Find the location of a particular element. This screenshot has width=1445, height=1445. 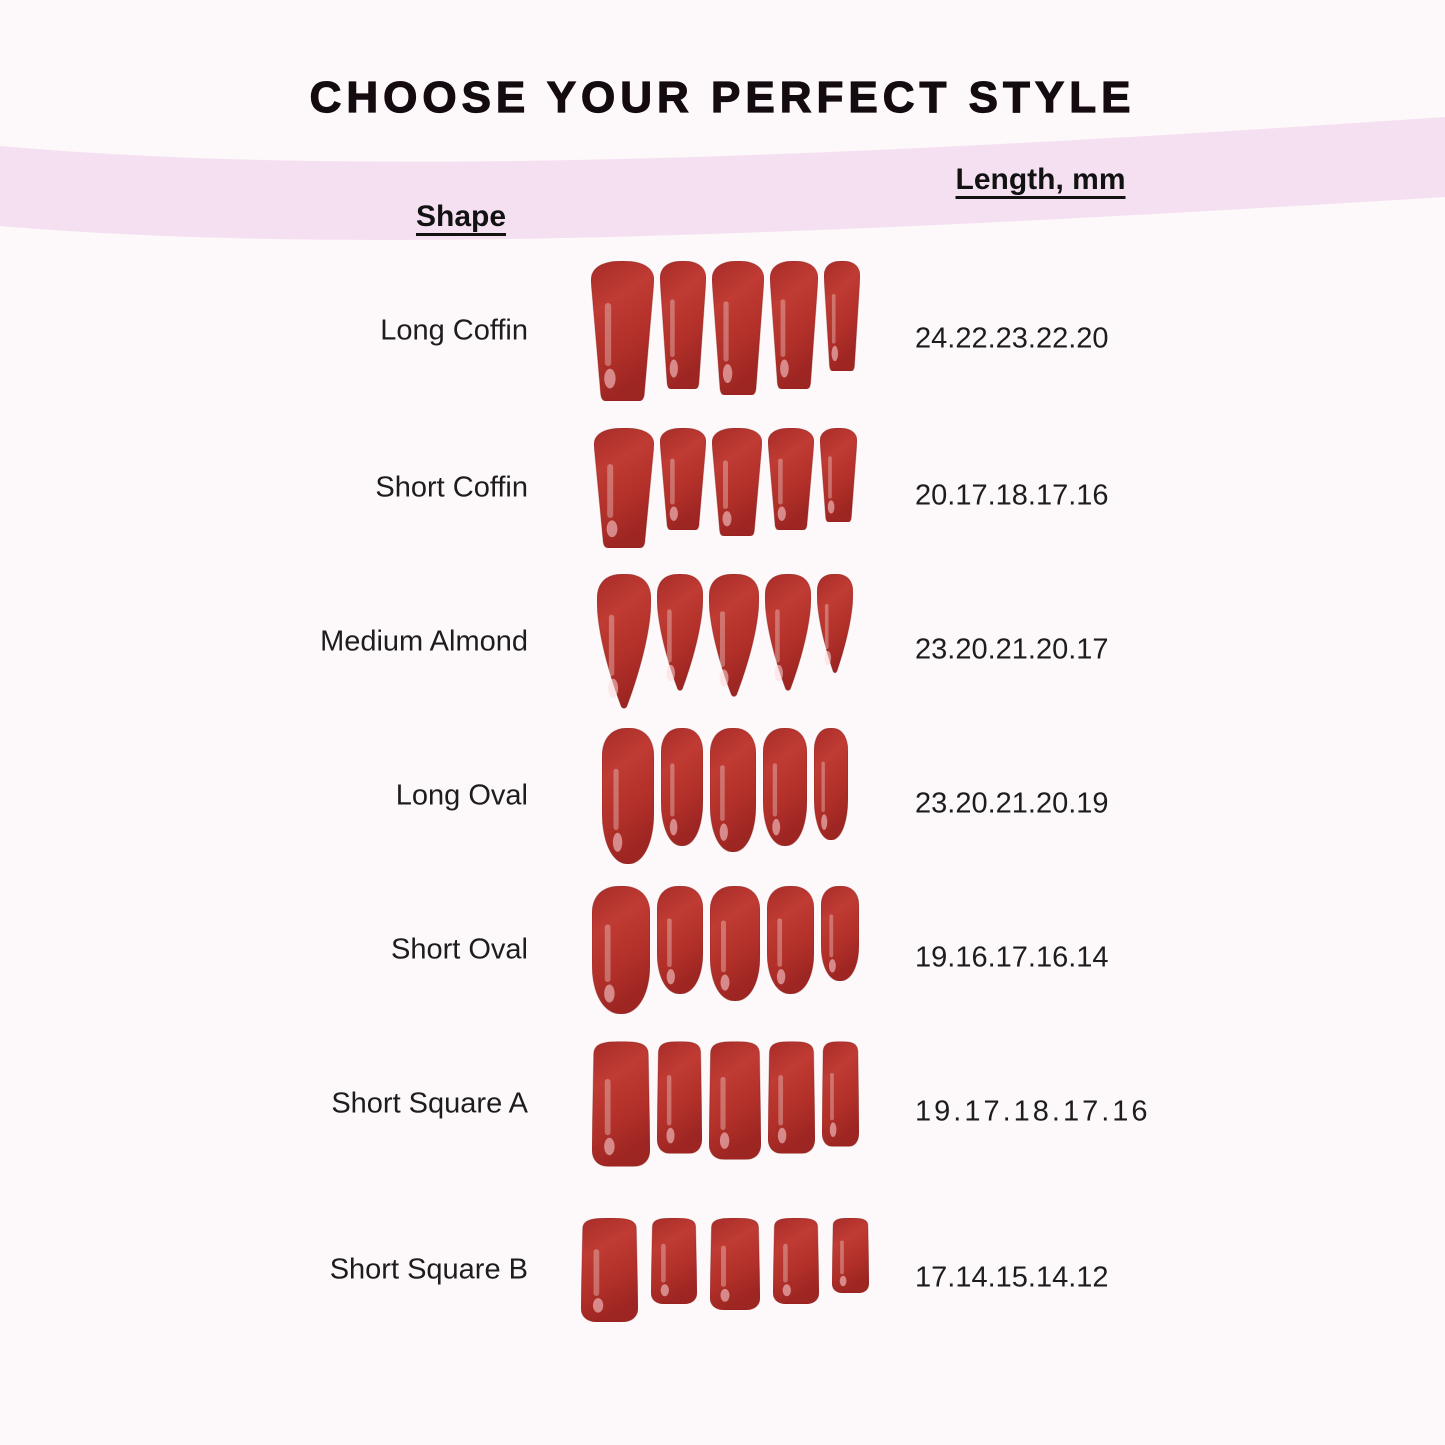

shape-name: Short Coffin is located at coordinates (451, 487).